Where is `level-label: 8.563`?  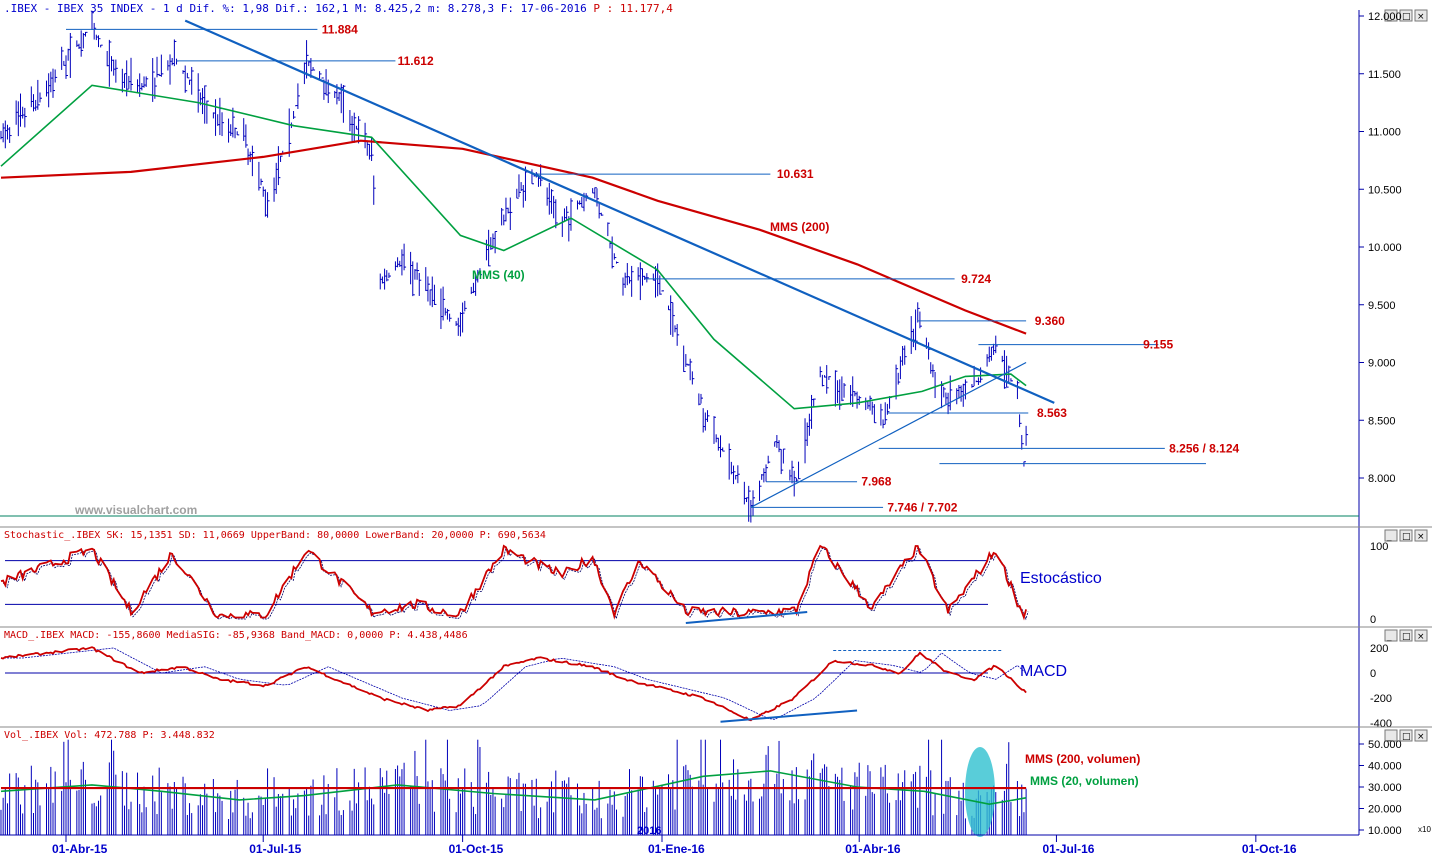
level-label: 8.563 is located at coordinates (1052, 413).